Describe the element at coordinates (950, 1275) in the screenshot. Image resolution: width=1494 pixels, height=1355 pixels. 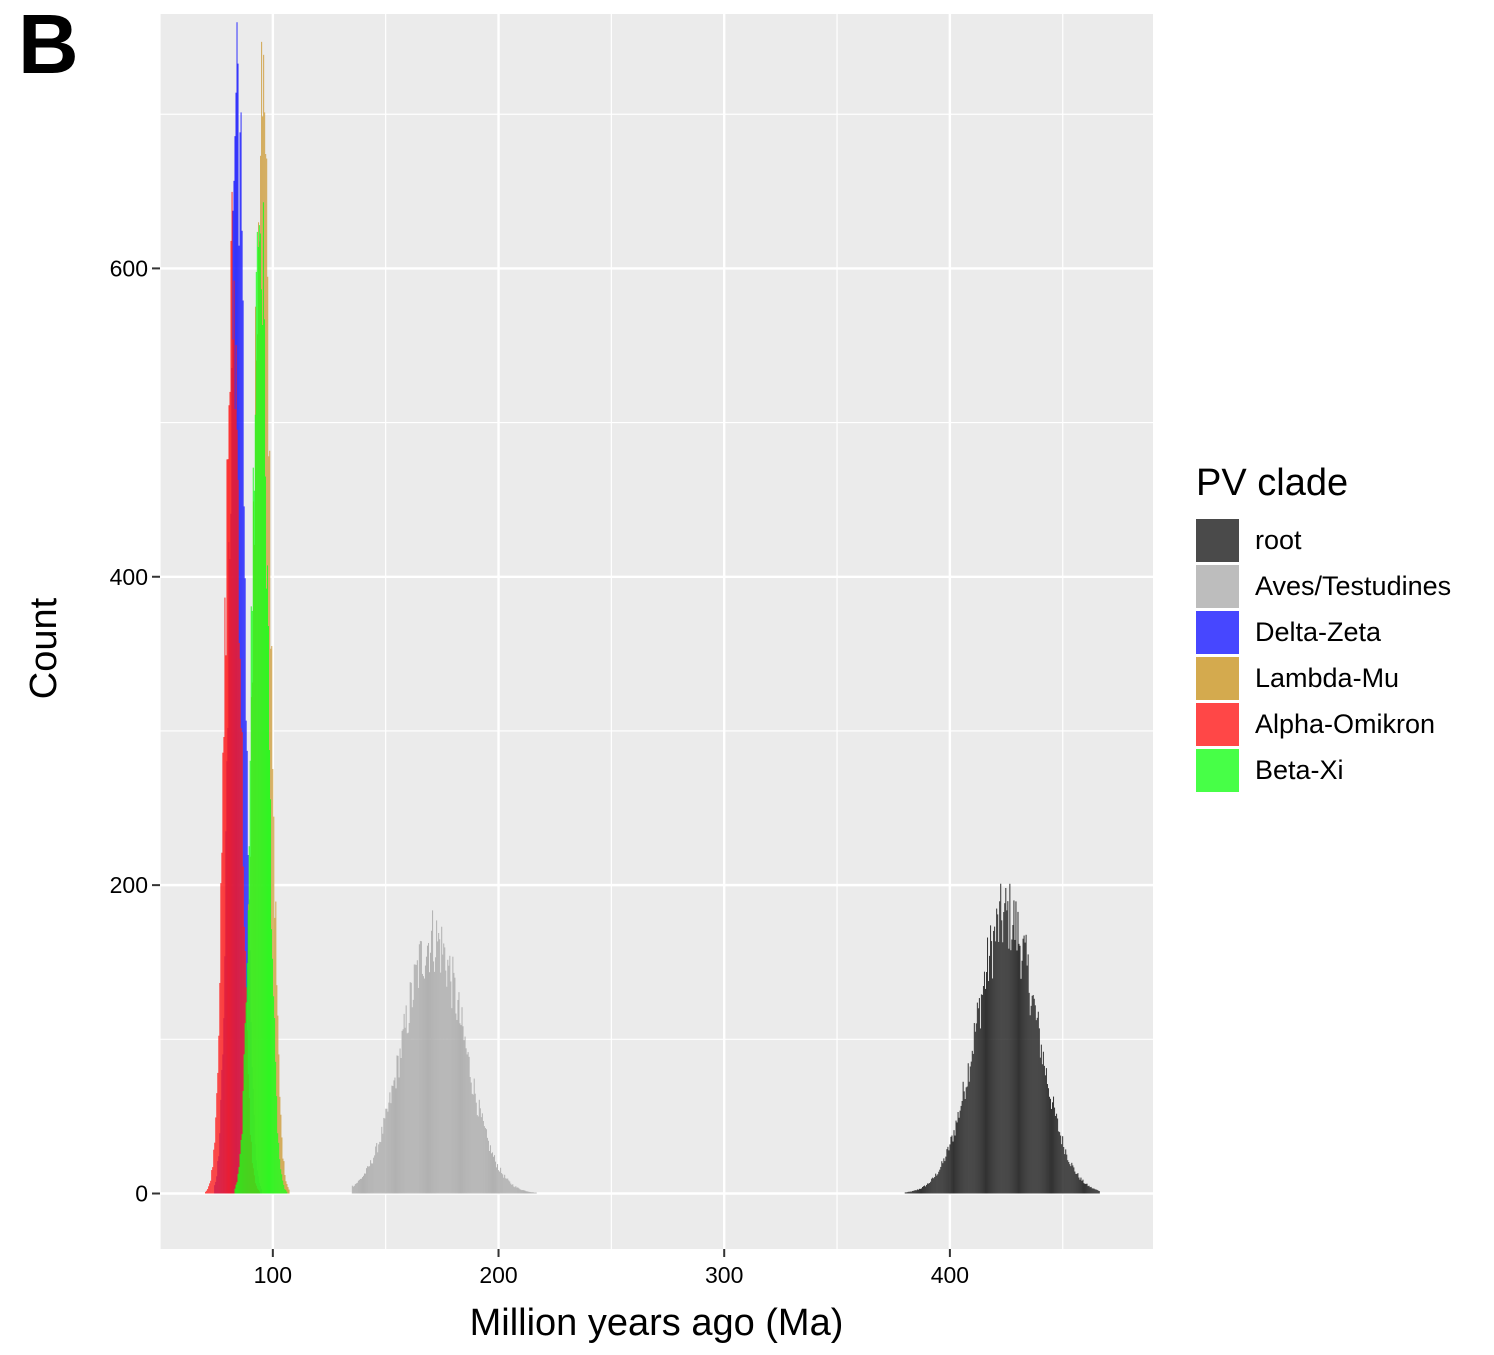
I see `x-tick-label: 400` at that location.